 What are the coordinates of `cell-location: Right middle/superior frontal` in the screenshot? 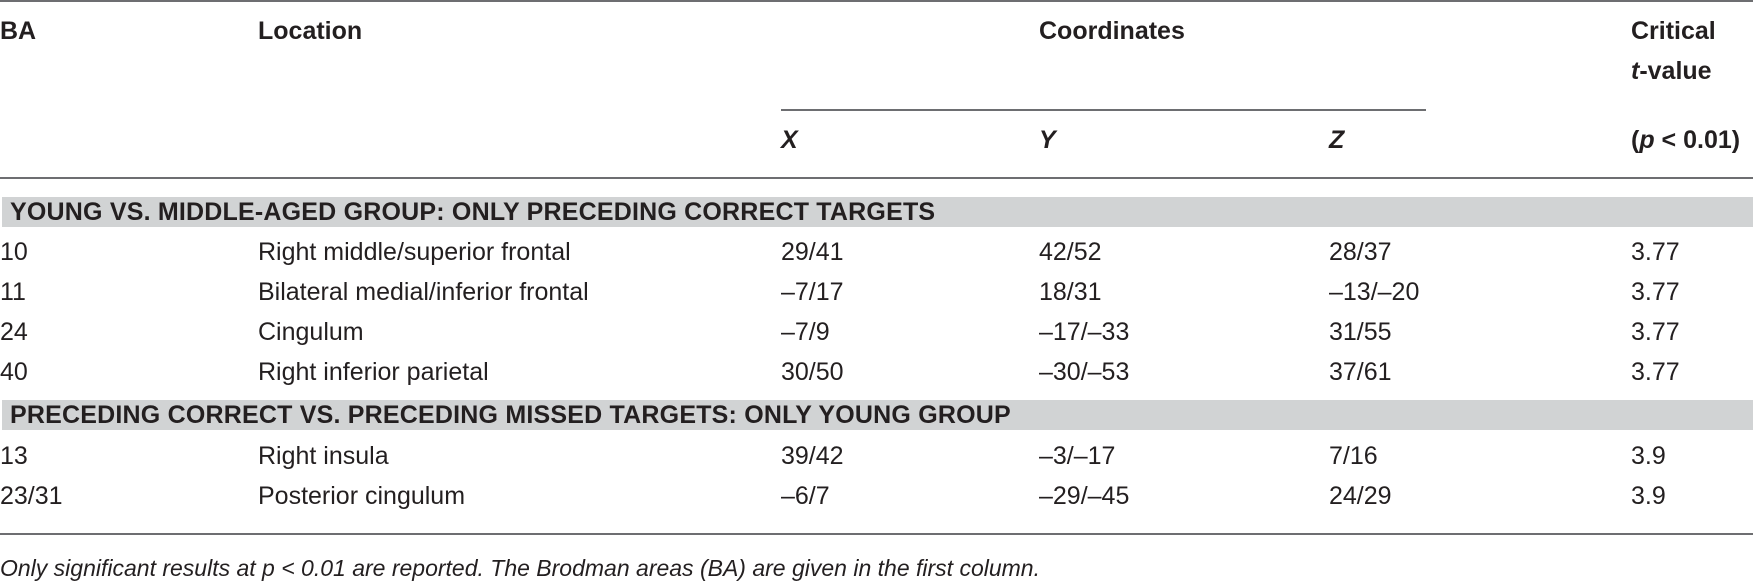 It's located at (414, 252).